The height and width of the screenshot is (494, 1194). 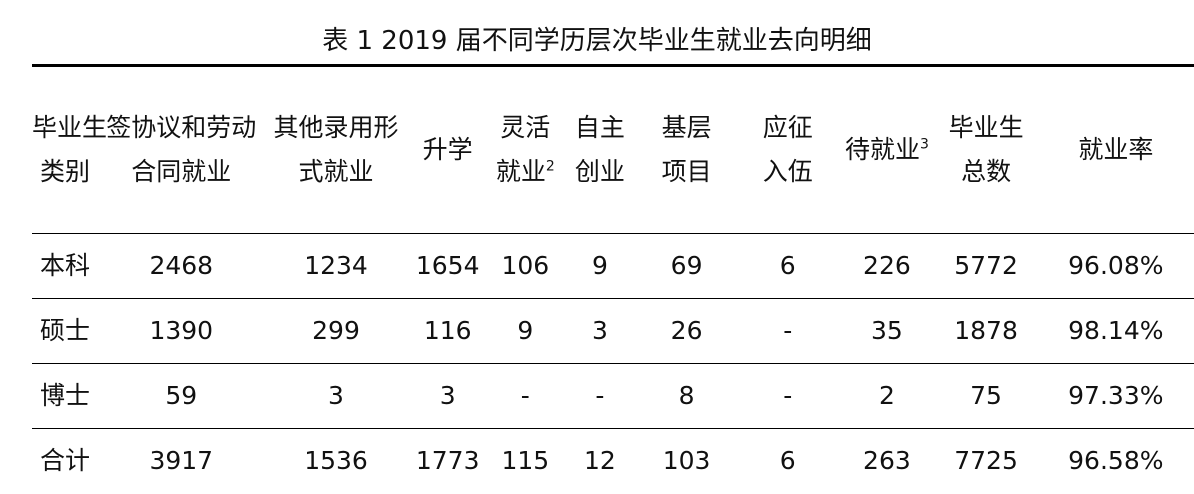 I want to click on table-cell: 103, so click(x=687, y=461).